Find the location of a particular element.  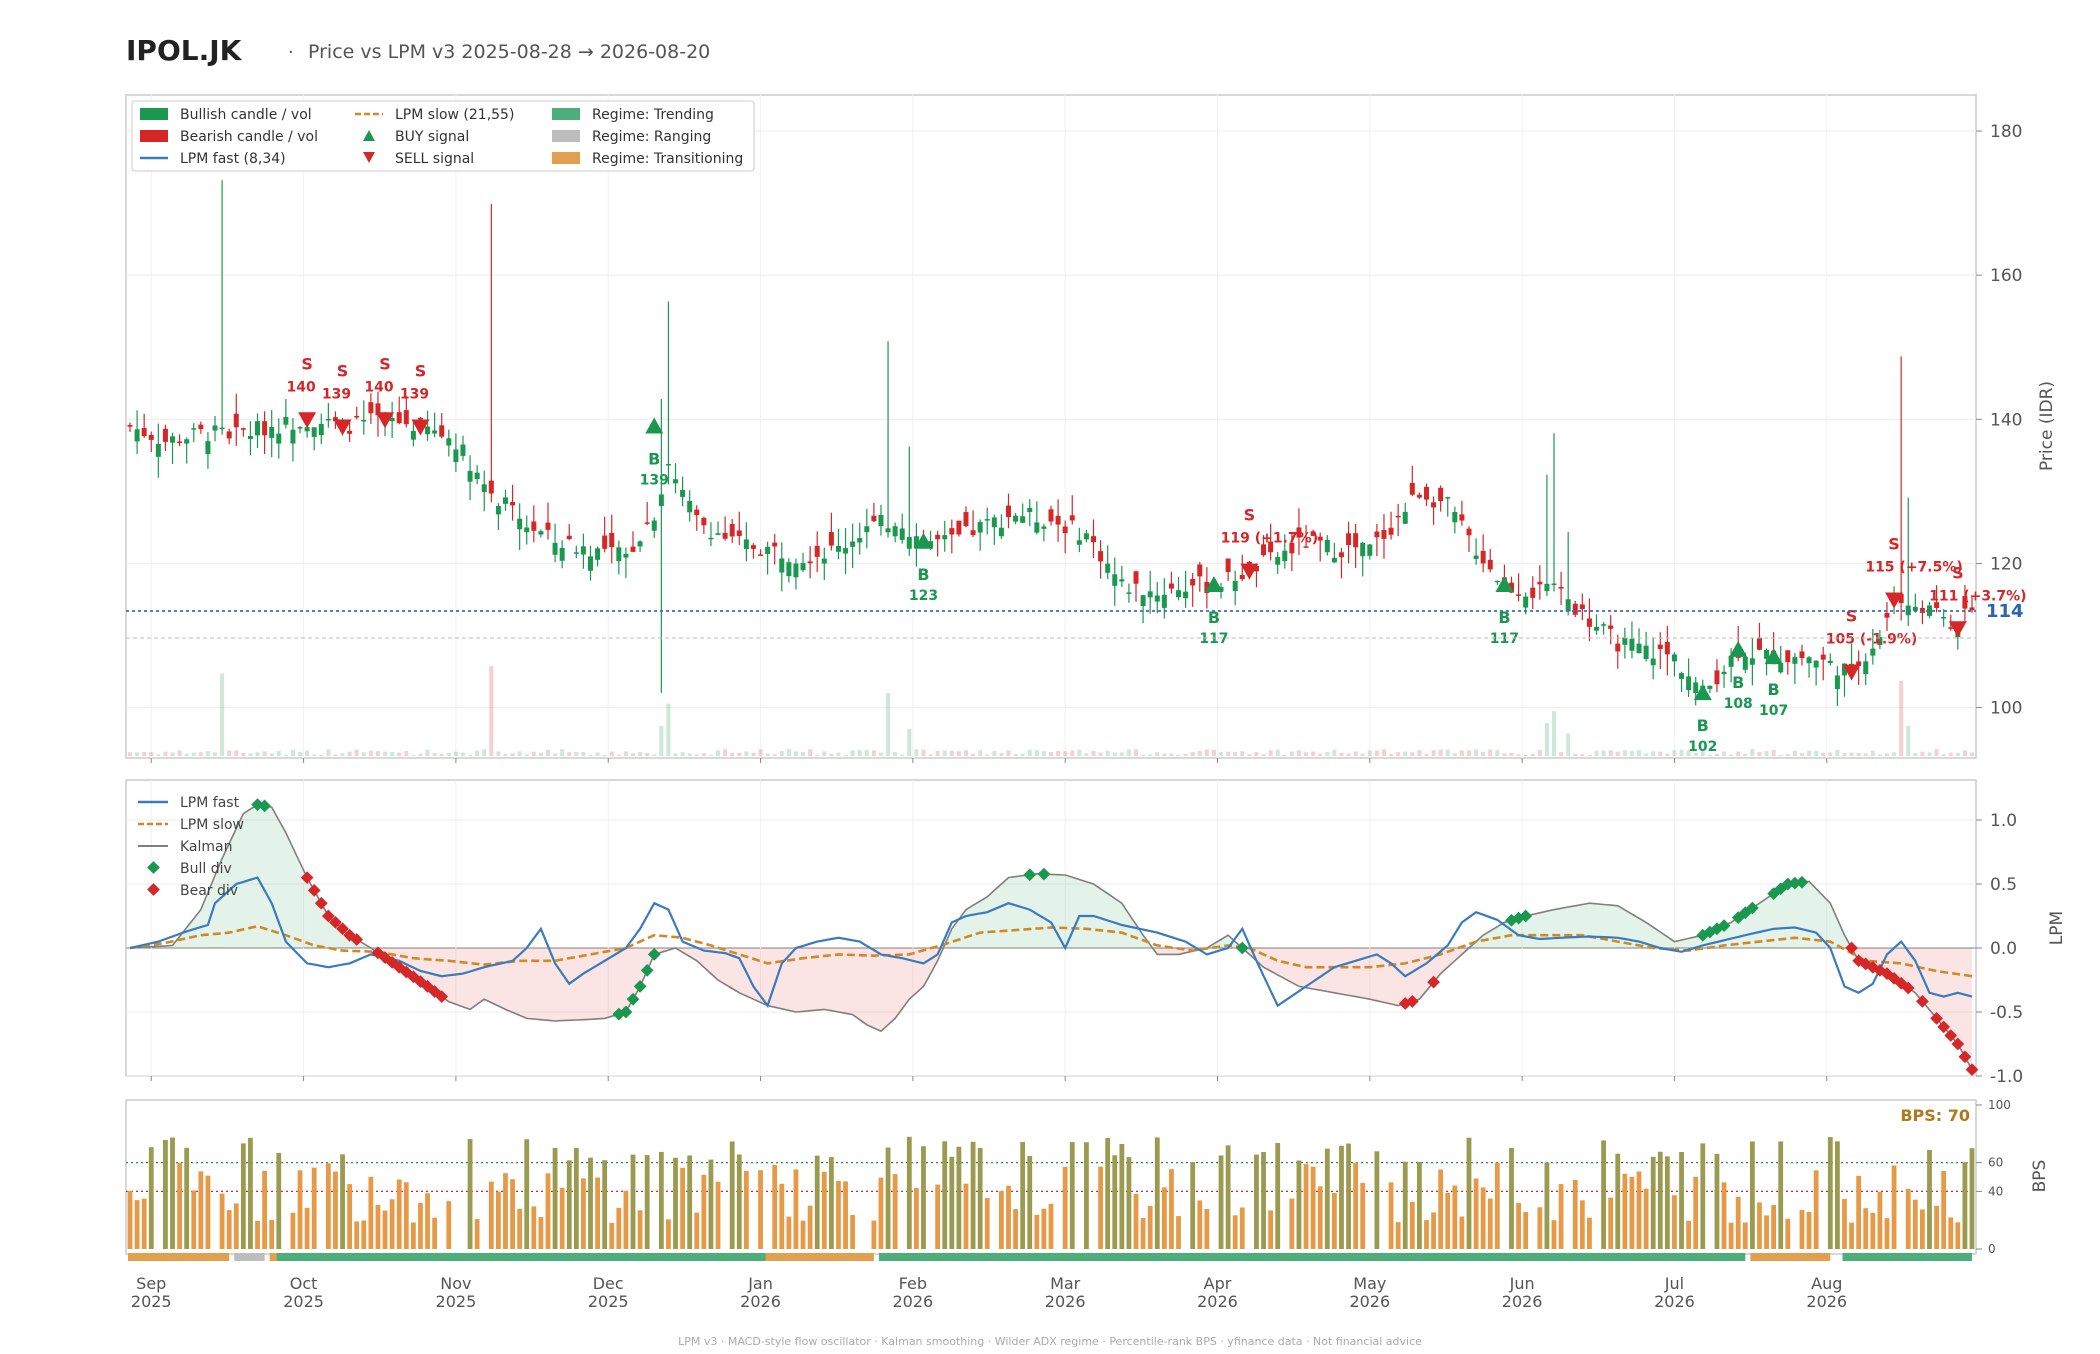

last-price-label: 114 is located at coordinates (2005, 611).